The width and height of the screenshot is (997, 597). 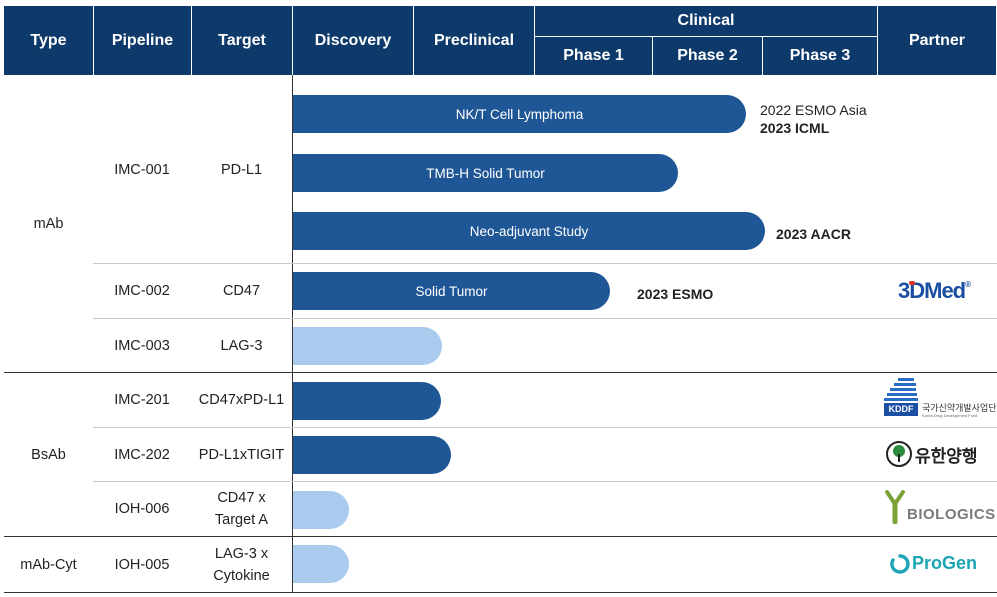 I want to click on note-nkt-line1: 2022 ESMO Asia, so click(x=813, y=110).